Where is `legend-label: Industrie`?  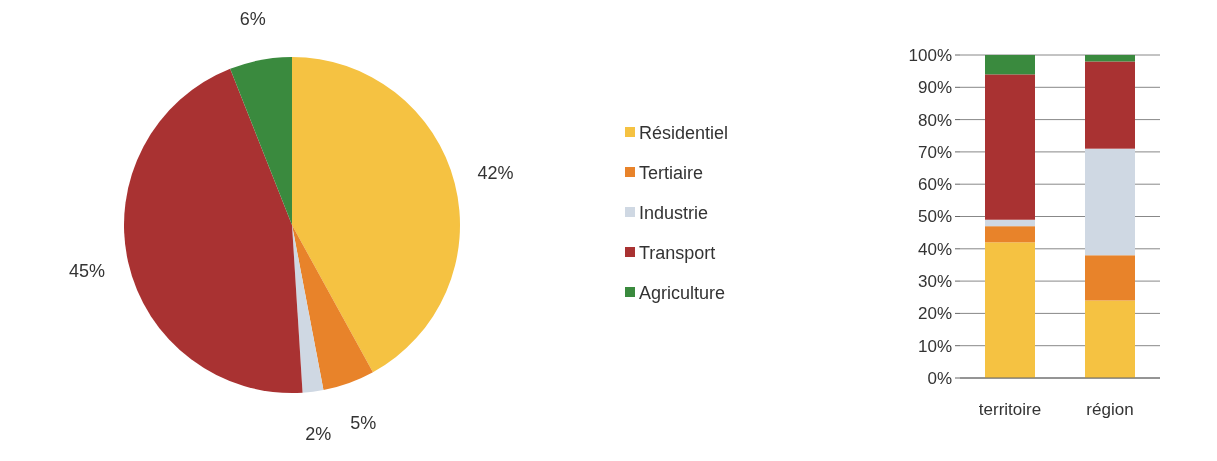 legend-label: Industrie is located at coordinates (674, 213).